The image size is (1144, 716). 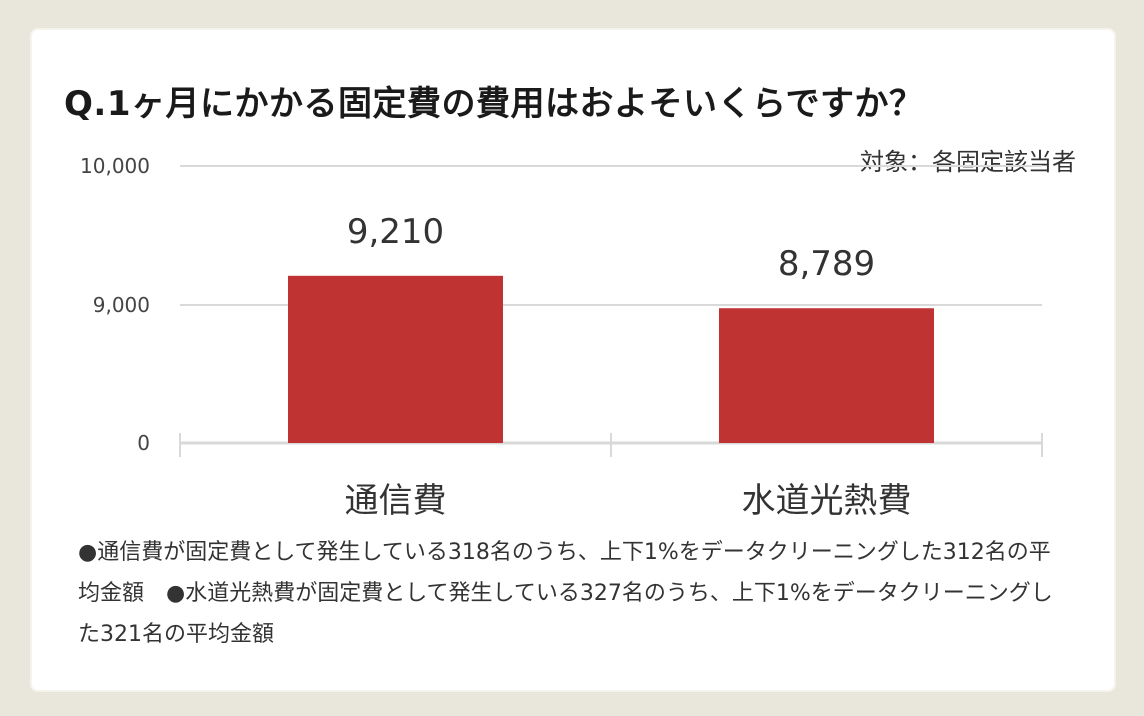 What do you see at coordinates (827, 501) in the screenshot?
I see `category-label: 水道光熱費` at bounding box center [827, 501].